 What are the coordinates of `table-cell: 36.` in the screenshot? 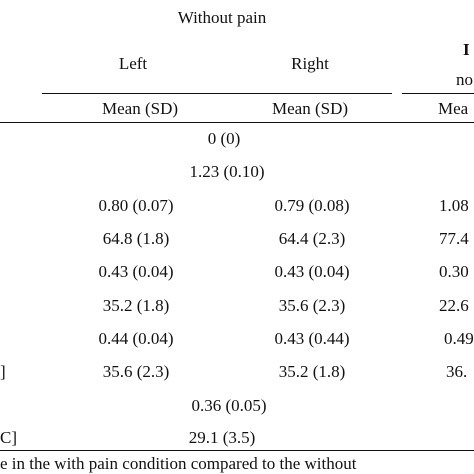 It's located at (457, 371).